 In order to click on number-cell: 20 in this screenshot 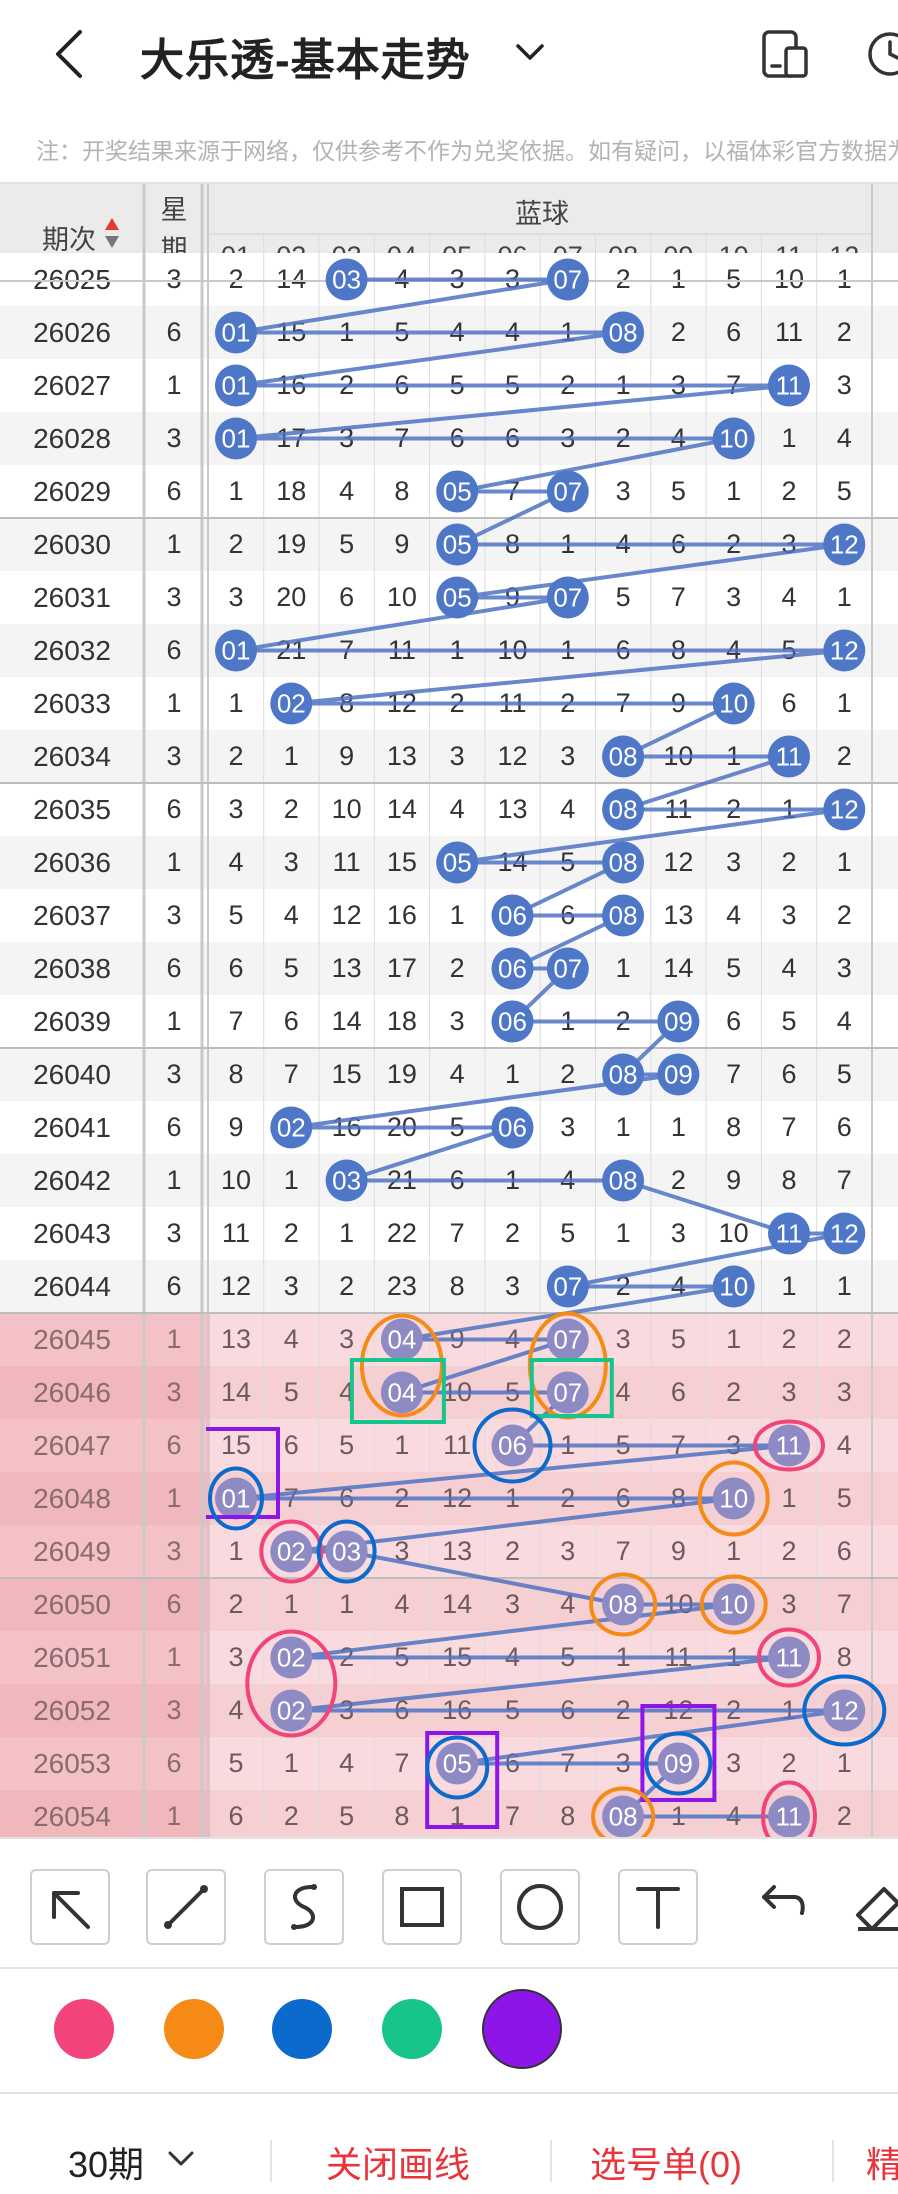, I will do `click(291, 597)`.